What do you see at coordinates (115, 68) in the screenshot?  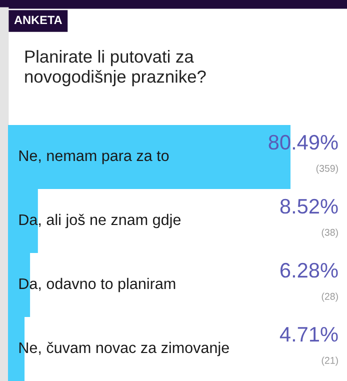 I see `chart-title: Planirate li putovati za novogodišnje praznike?` at bounding box center [115, 68].